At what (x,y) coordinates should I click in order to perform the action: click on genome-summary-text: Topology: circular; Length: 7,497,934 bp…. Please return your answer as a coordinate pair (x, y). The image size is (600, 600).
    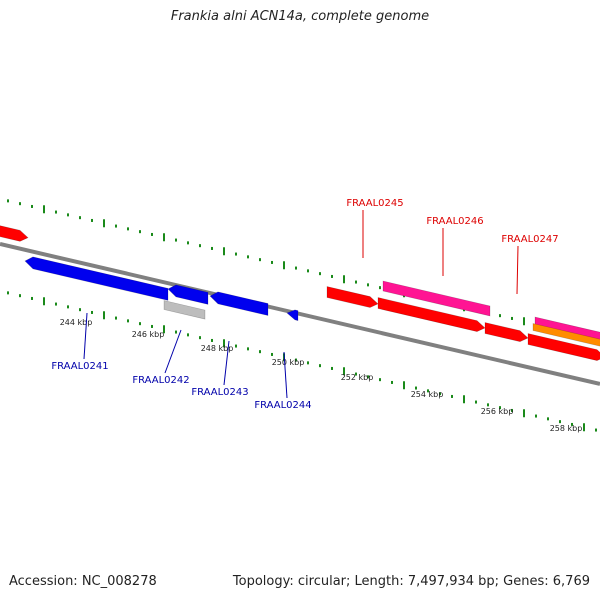
    Looking at the image, I should click on (411, 581).